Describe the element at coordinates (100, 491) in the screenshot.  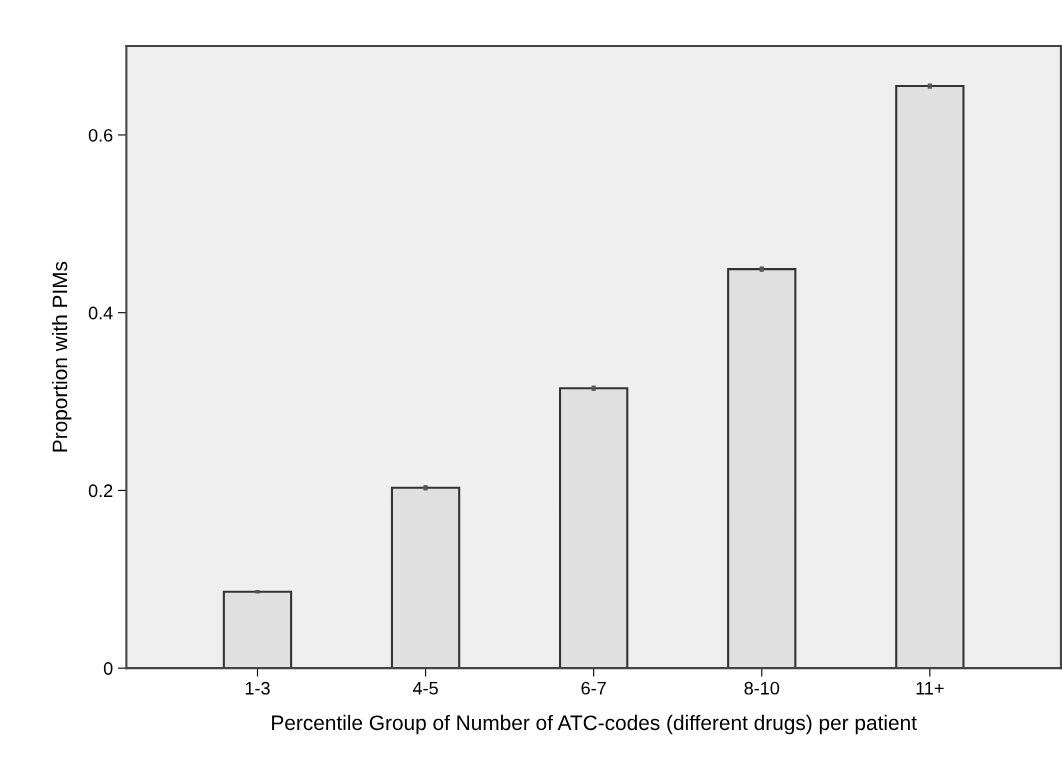
I see `y-tick-label: 0.2` at that location.